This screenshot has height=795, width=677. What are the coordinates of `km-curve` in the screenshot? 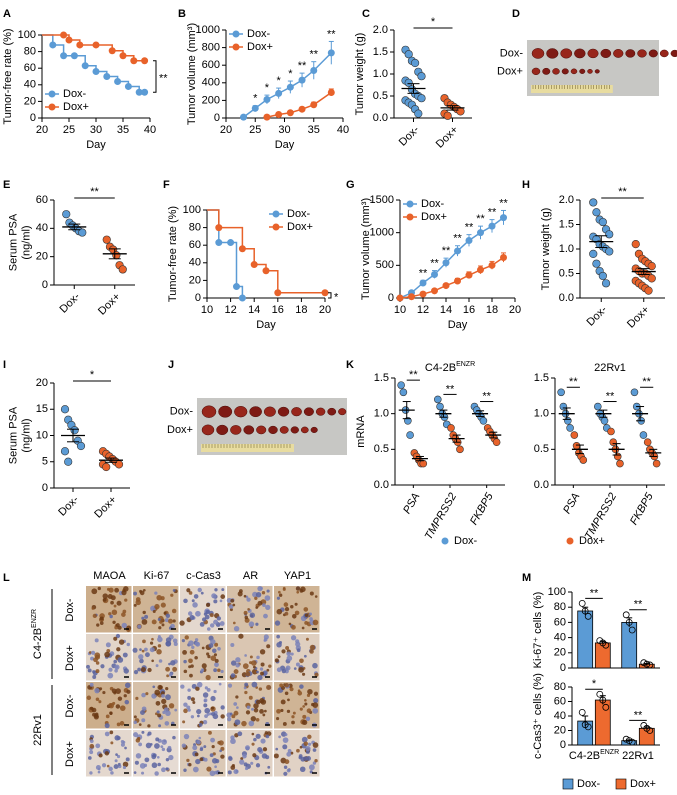 It's located at (93, 48).